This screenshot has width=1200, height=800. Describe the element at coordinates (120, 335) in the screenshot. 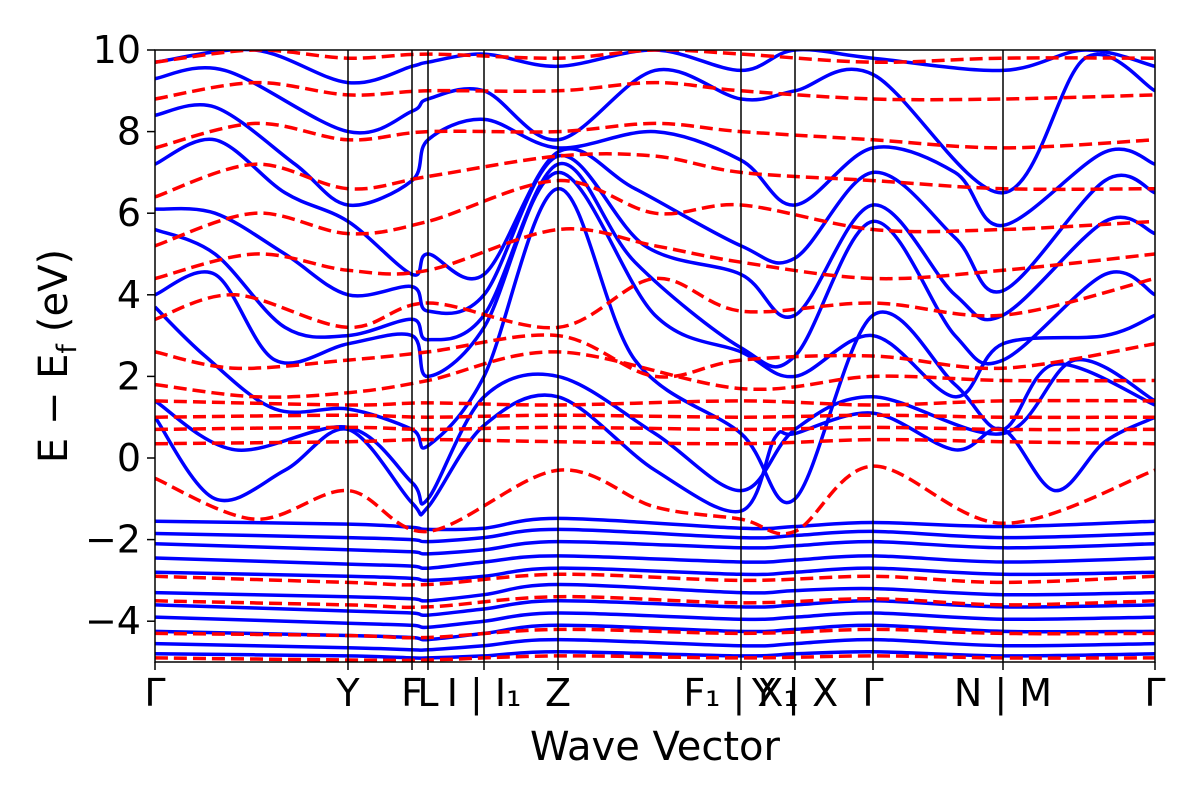

I see `y-axis: −4 −2 0 2 4 6 8 10` at that location.